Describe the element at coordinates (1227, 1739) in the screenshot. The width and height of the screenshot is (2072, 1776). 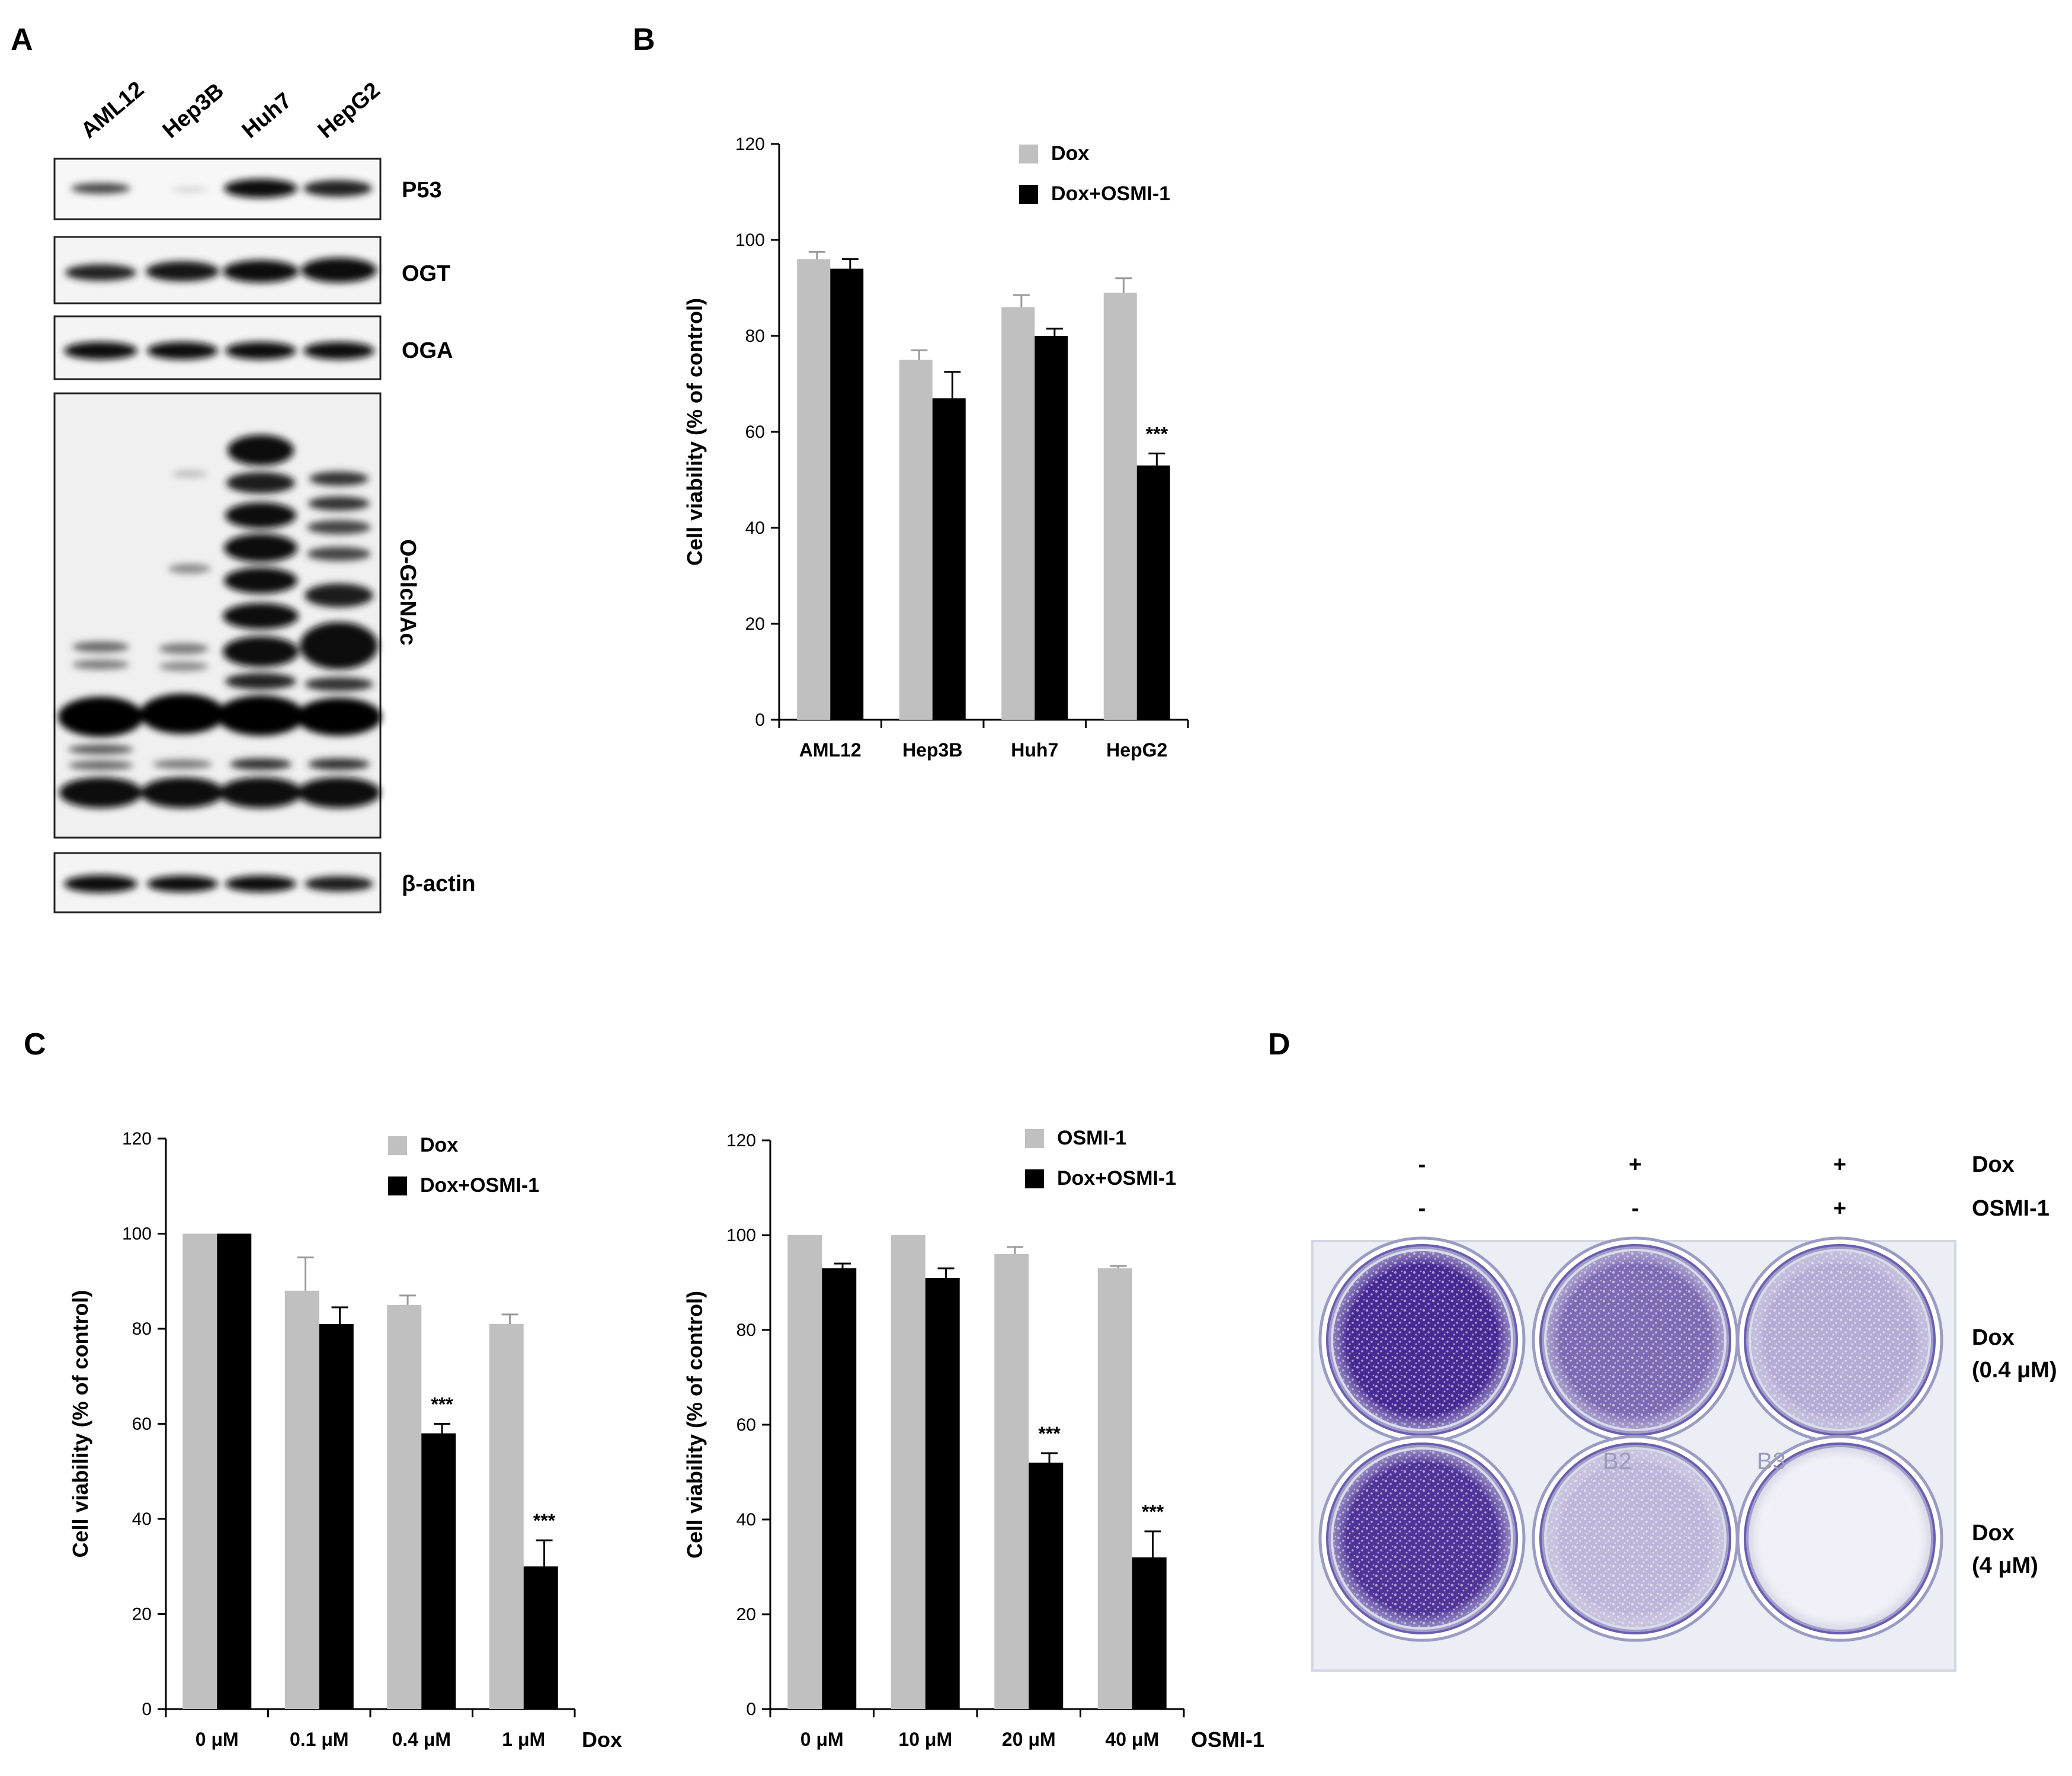
I see `x-axis-label: OSMI-1` at that location.